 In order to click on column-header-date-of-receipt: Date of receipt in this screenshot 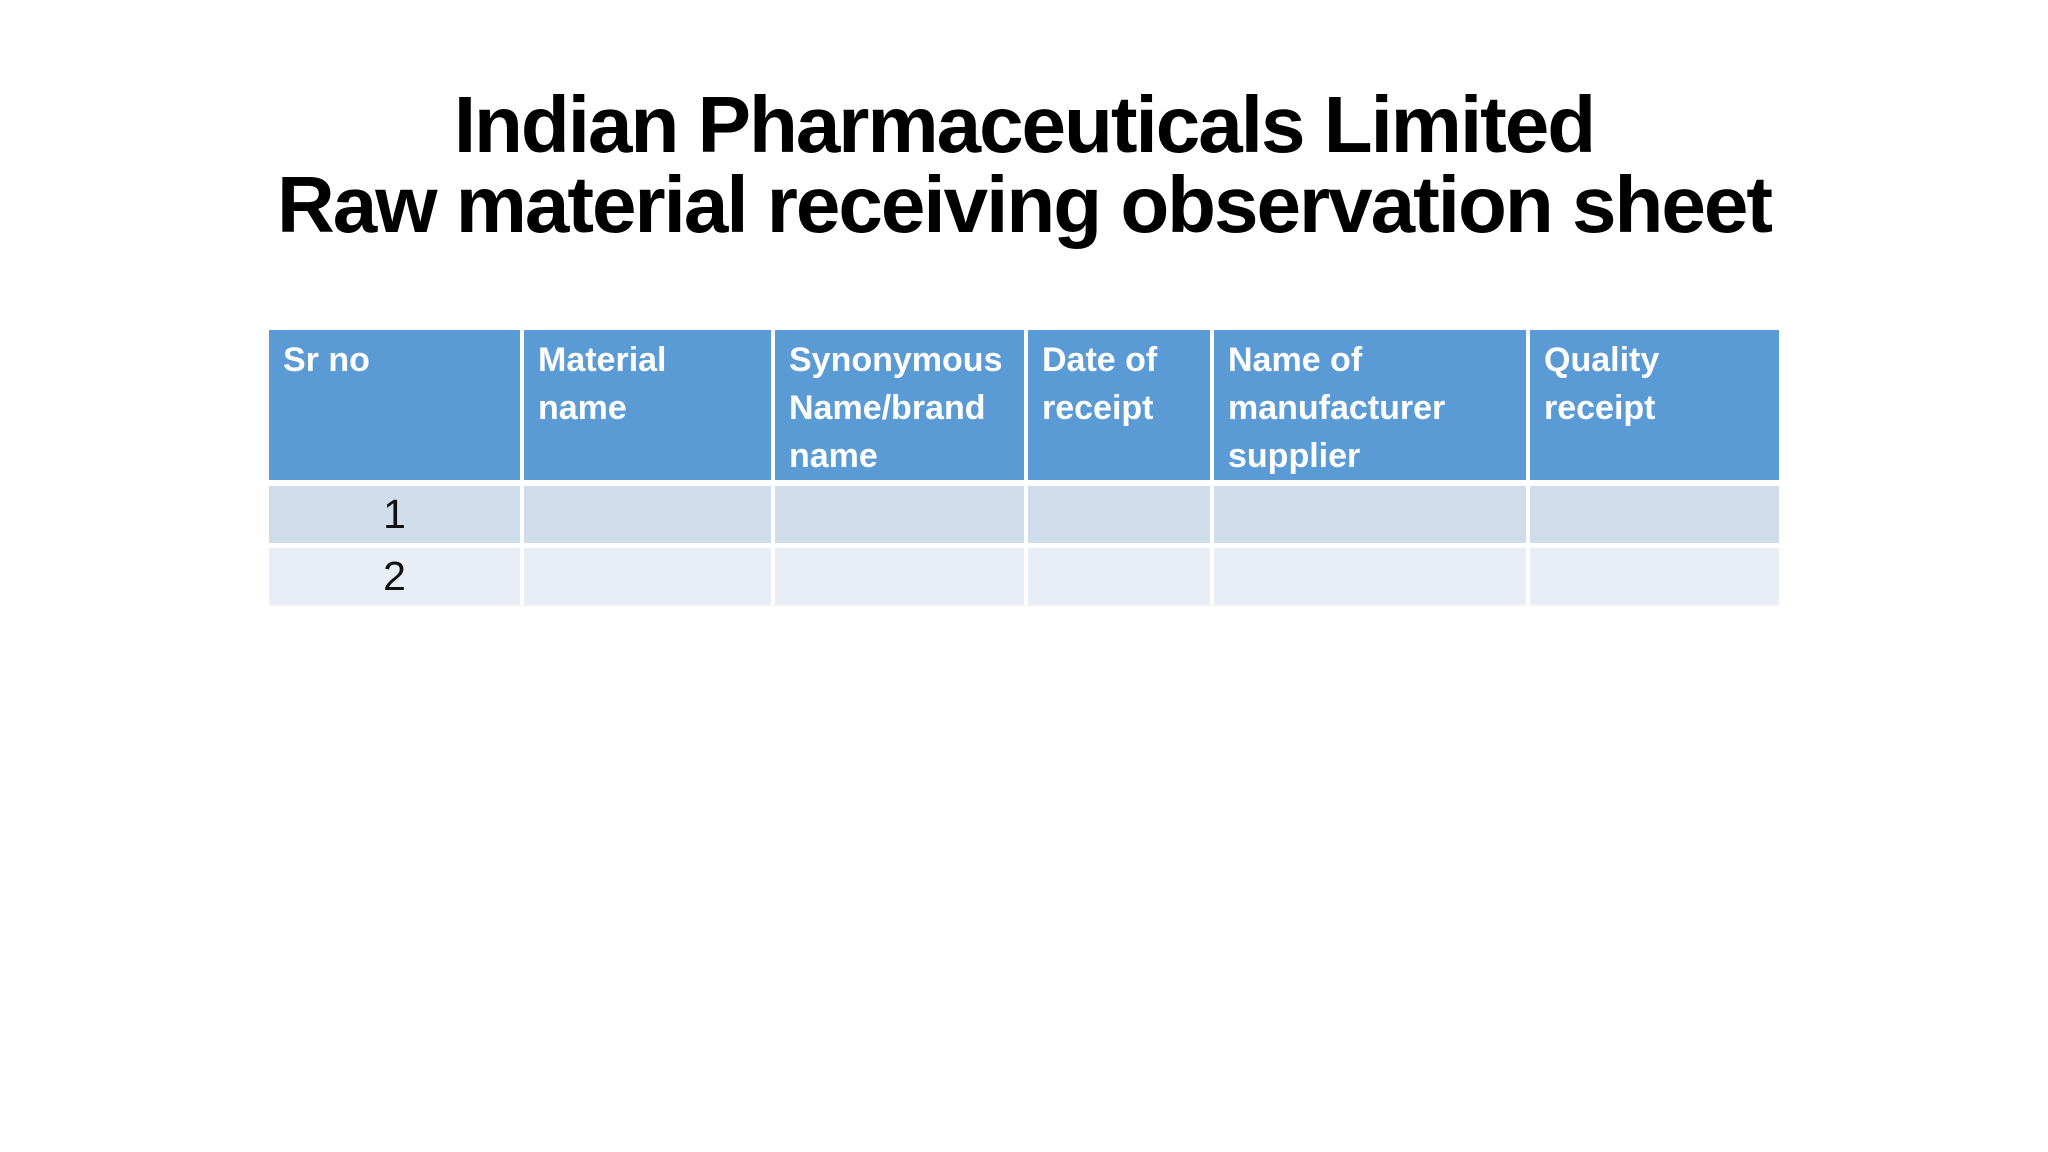, I will do `click(1117, 408)`.